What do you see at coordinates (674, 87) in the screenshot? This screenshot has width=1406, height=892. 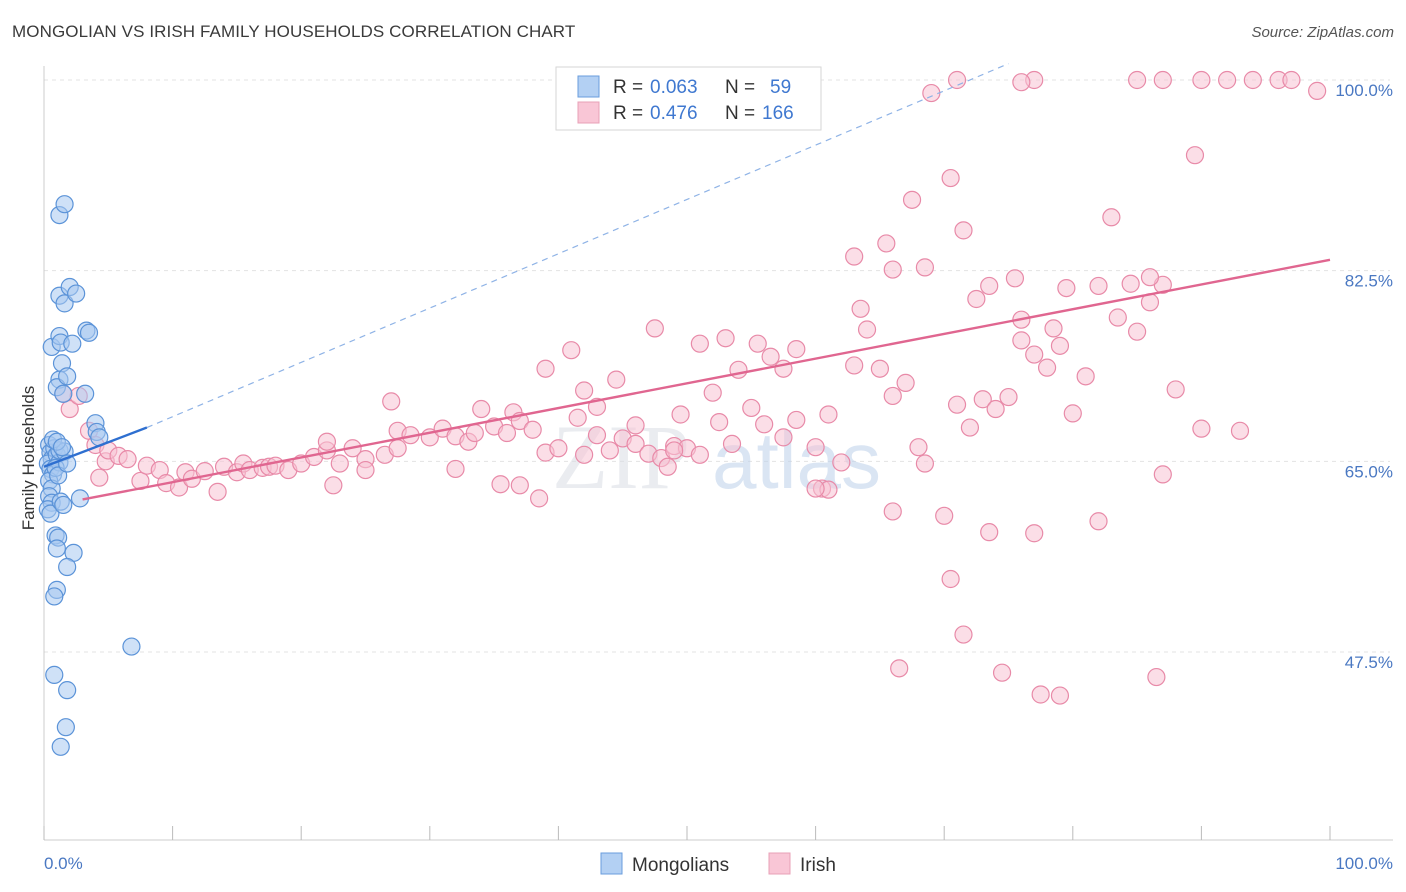 I see `legend-r-value-mongolians: 0.063` at bounding box center [674, 87].